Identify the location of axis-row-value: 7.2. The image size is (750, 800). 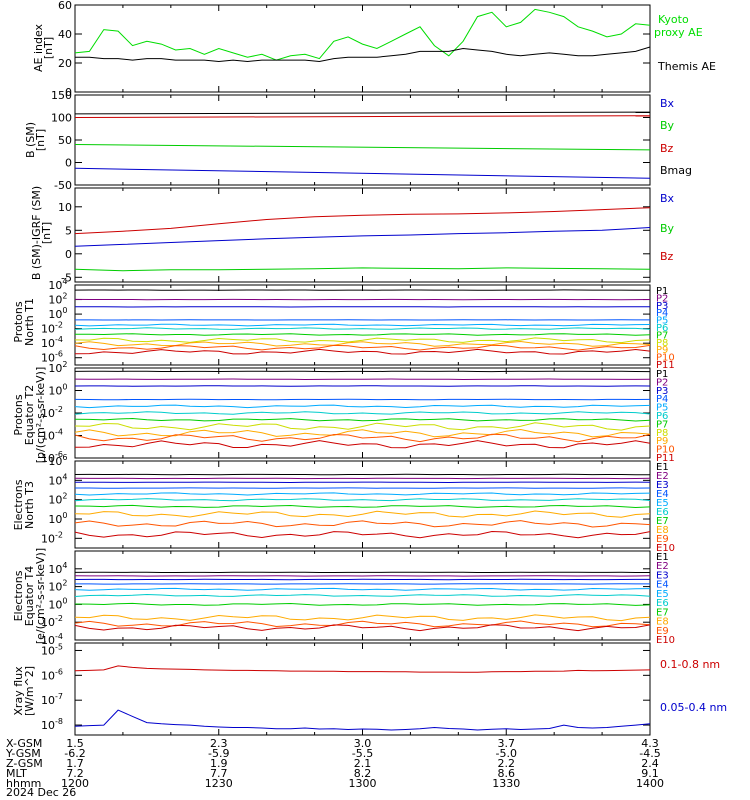
(75, 773).